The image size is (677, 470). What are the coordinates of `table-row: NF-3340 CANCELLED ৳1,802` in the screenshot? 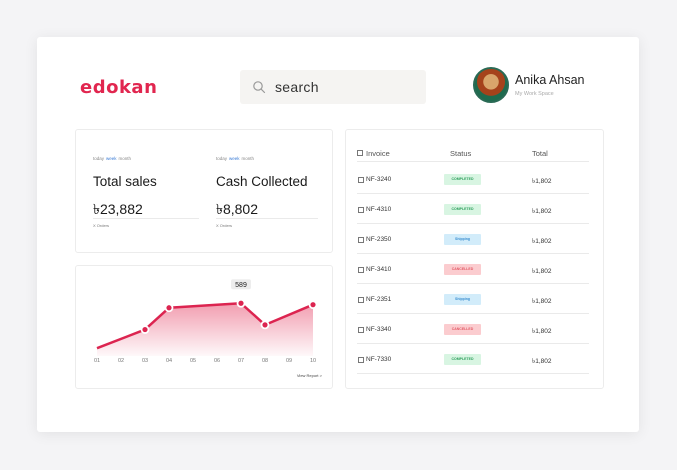 It's located at (474, 334).